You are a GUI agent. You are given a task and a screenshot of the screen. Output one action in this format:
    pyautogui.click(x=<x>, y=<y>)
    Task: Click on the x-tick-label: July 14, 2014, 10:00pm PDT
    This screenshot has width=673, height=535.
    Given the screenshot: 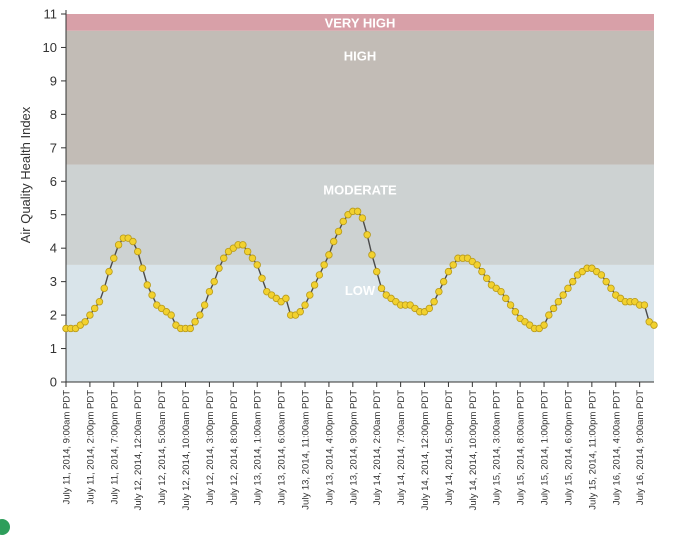 What is the action you would take?
    pyautogui.click(x=473, y=450)
    